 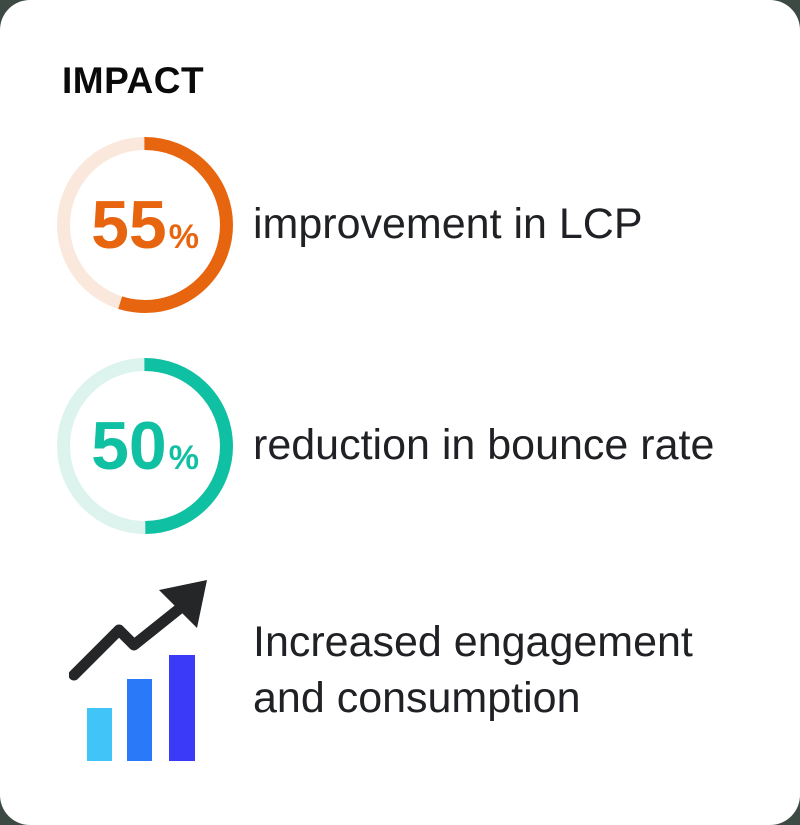 What do you see at coordinates (182, 708) in the screenshot?
I see `bar-tall` at bounding box center [182, 708].